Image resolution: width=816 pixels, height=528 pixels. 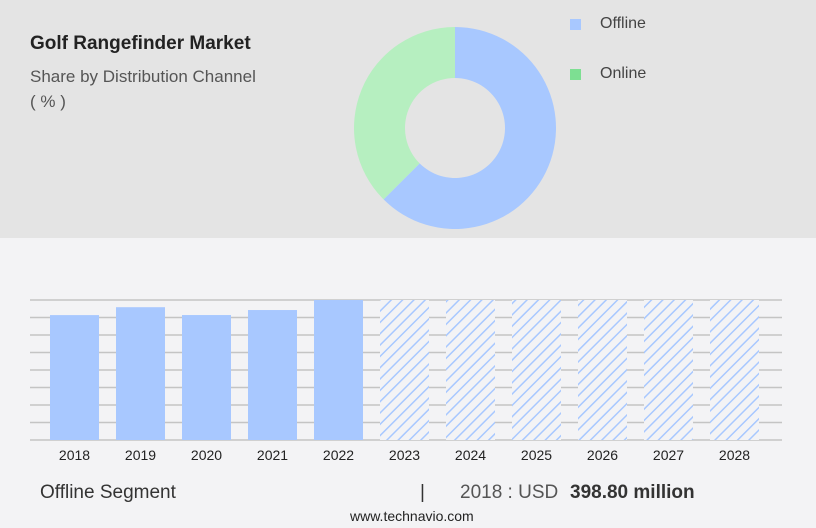 What do you see at coordinates (575, 74) in the screenshot?
I see `legend-swatch-online` at bounding box center [575, 74].